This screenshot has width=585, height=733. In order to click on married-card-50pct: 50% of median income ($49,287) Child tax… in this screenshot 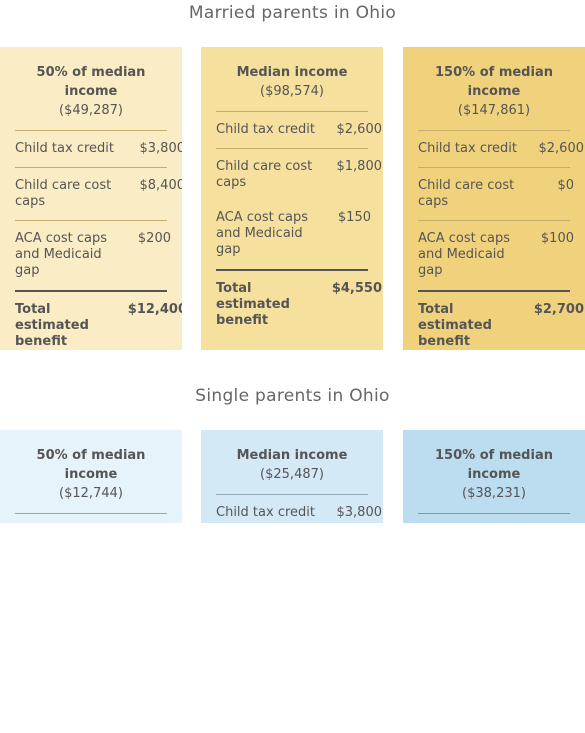, I will do `click(91, 198)`.